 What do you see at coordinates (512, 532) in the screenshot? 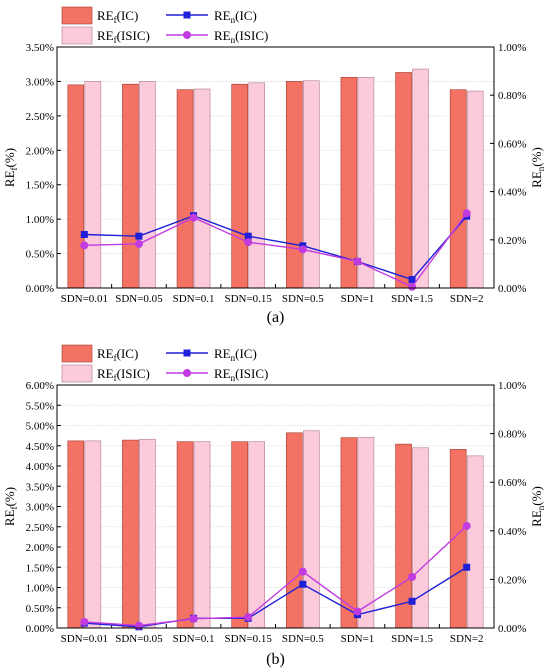
I see `right-tick-label: 0.40%` at bounding box center [512, 532].